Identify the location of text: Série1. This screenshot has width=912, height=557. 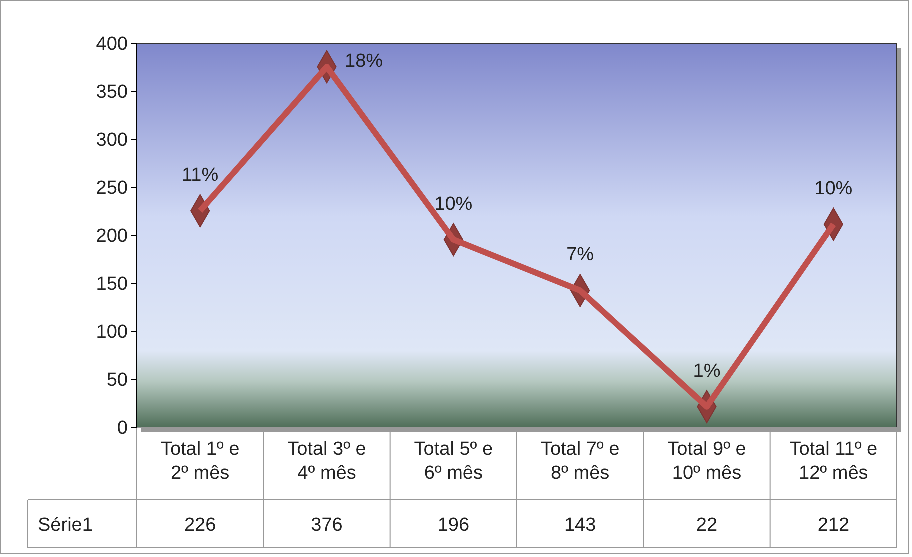
(65, 525).